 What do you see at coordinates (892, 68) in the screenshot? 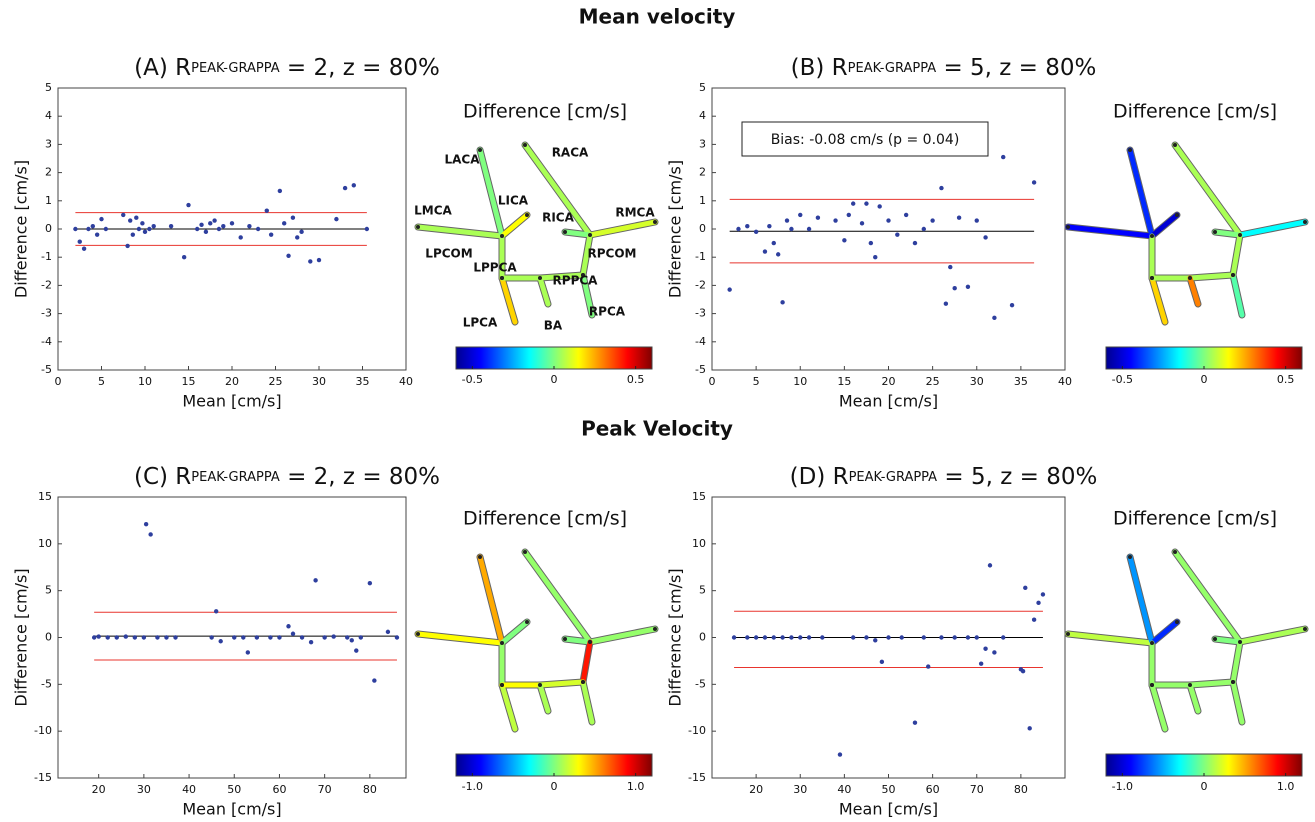
I see `title-subscript: PEAK-GRAPPA` at bounding box center [892, 68].